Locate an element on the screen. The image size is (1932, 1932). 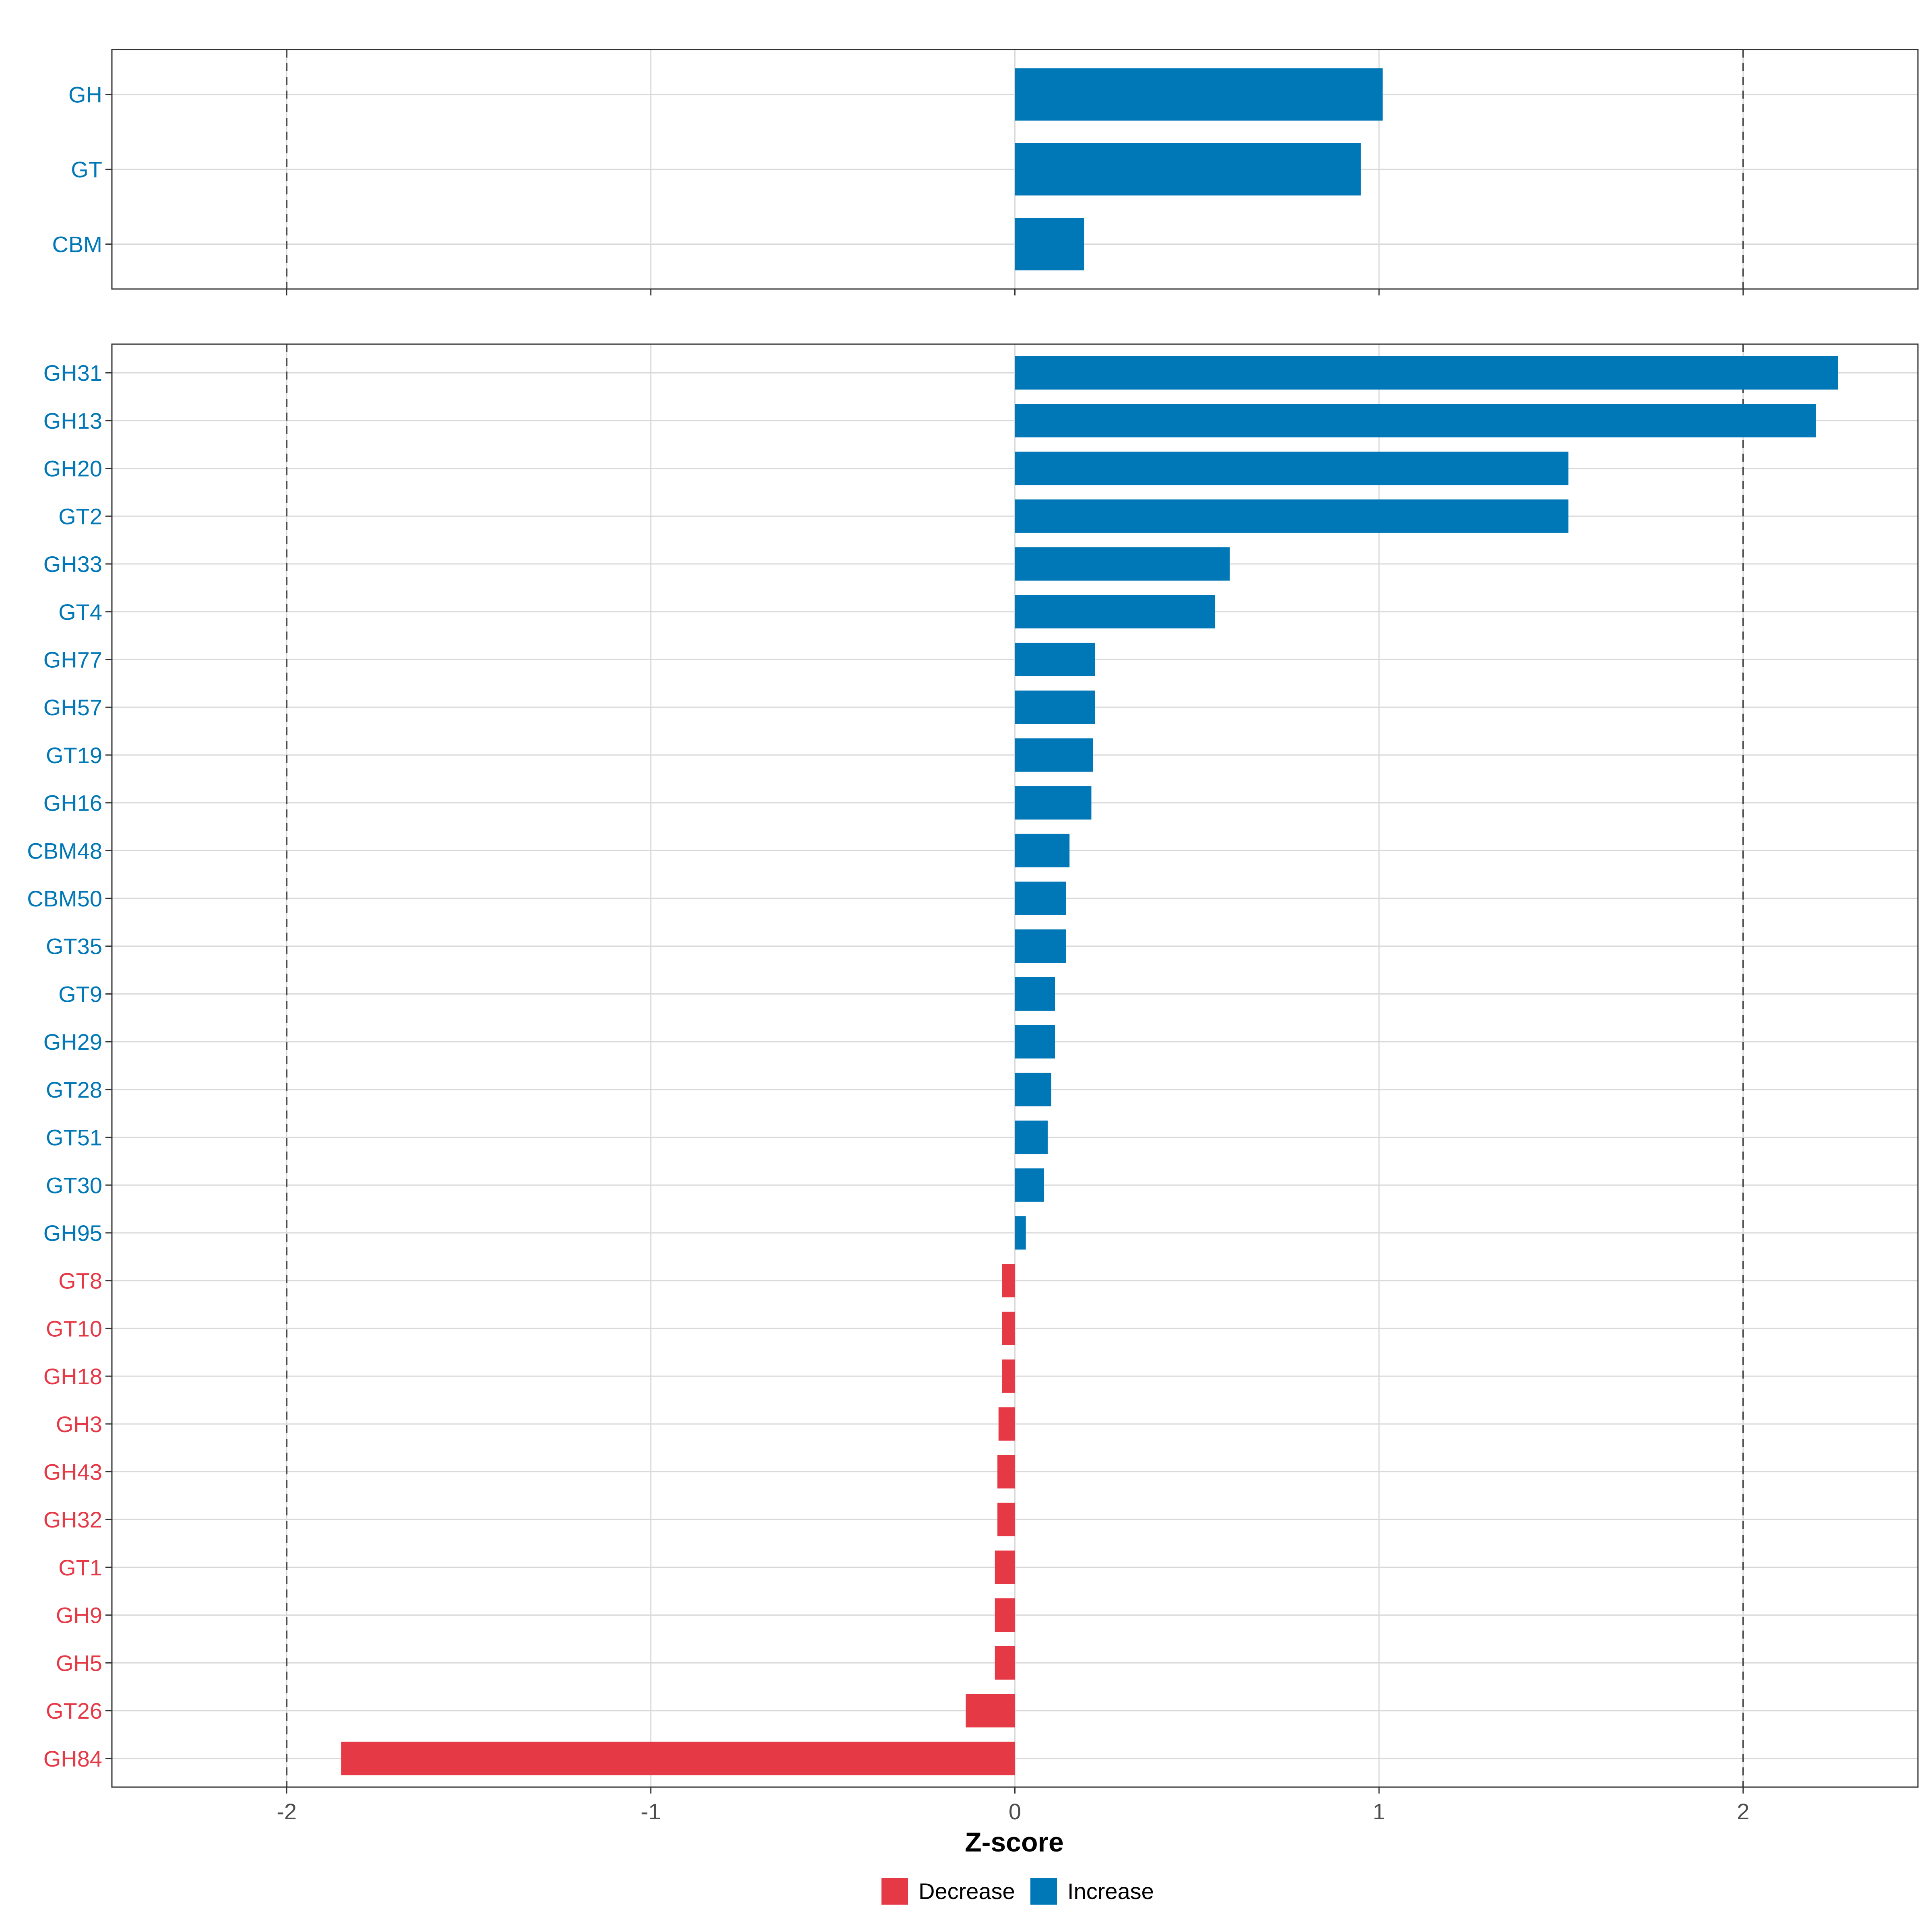
x-tick-label: -2 is located at coordinates (287, 1811).